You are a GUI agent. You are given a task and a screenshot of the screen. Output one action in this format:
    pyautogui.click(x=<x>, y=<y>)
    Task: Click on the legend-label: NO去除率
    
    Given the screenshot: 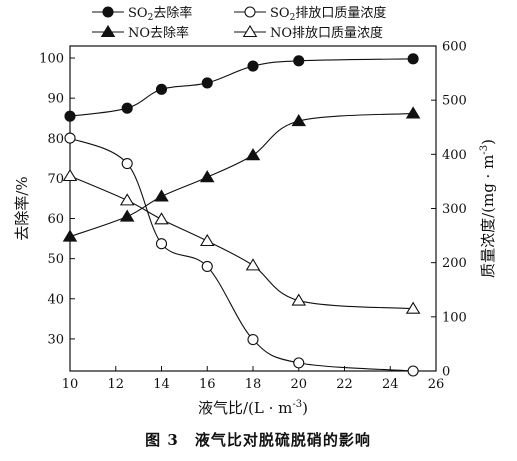 What is the action you would take?
    pyautogui.click(x=158, y=33)
    